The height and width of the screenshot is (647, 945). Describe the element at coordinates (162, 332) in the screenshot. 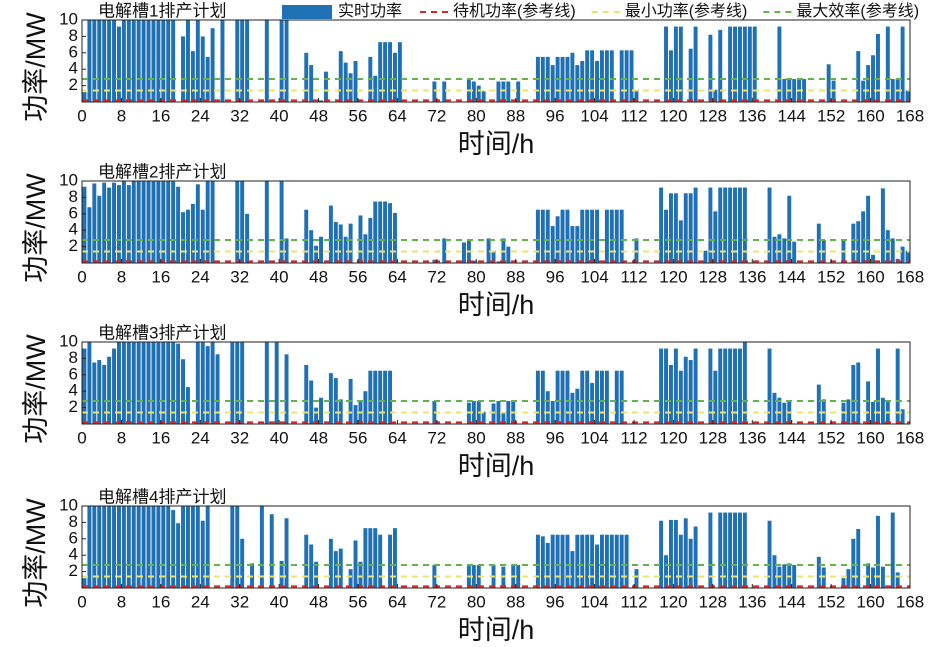

I see `subplot-title: 电解槽3排产计划` at that location.